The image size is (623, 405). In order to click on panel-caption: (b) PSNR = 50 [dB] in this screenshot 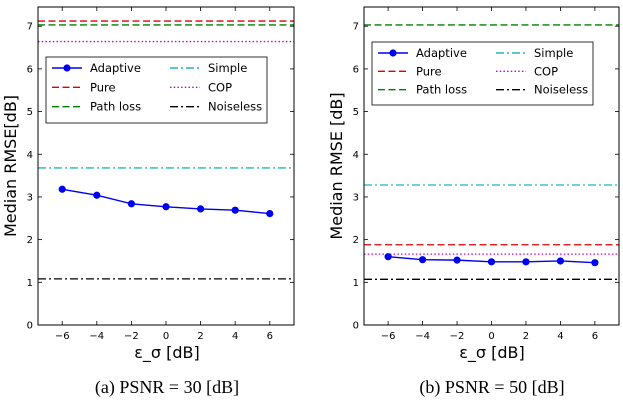, I will do `click(491, 387)`.